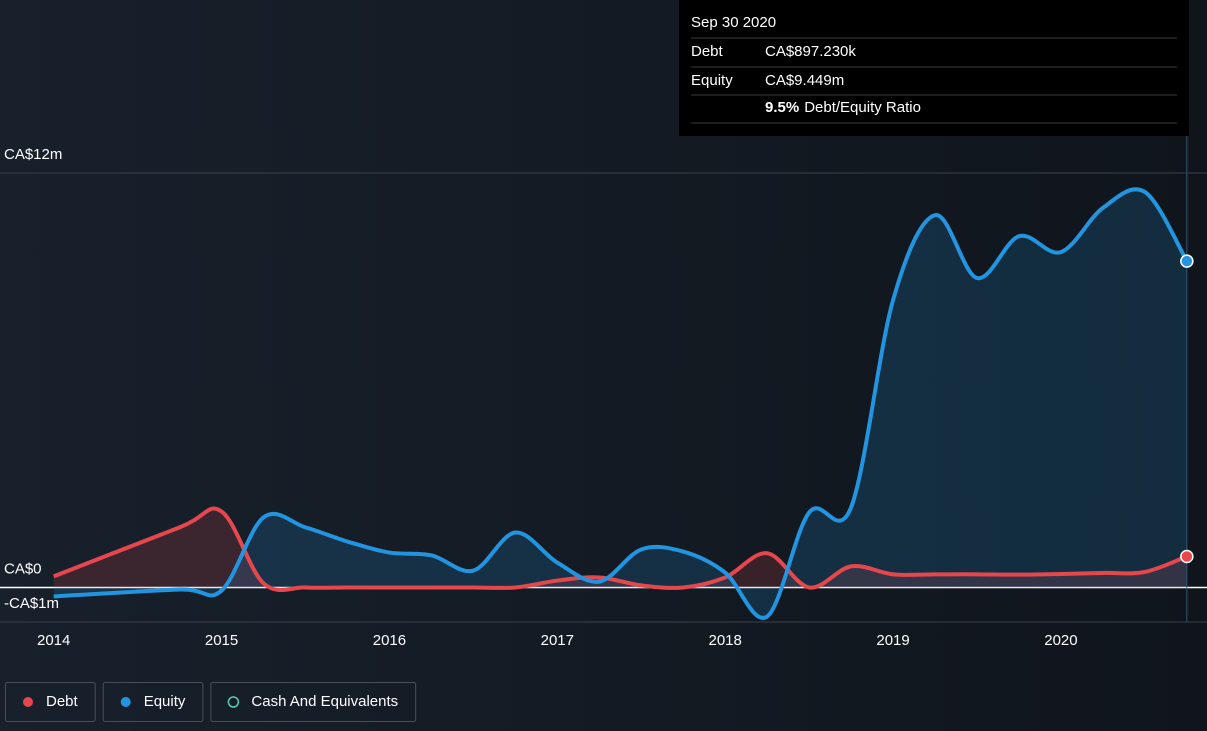 The image size is (1207, 731). What do you see at coordinates (707, 51) in the screenshot?
I see `tooltip-label: Debt` at bounding box center [707, 51].